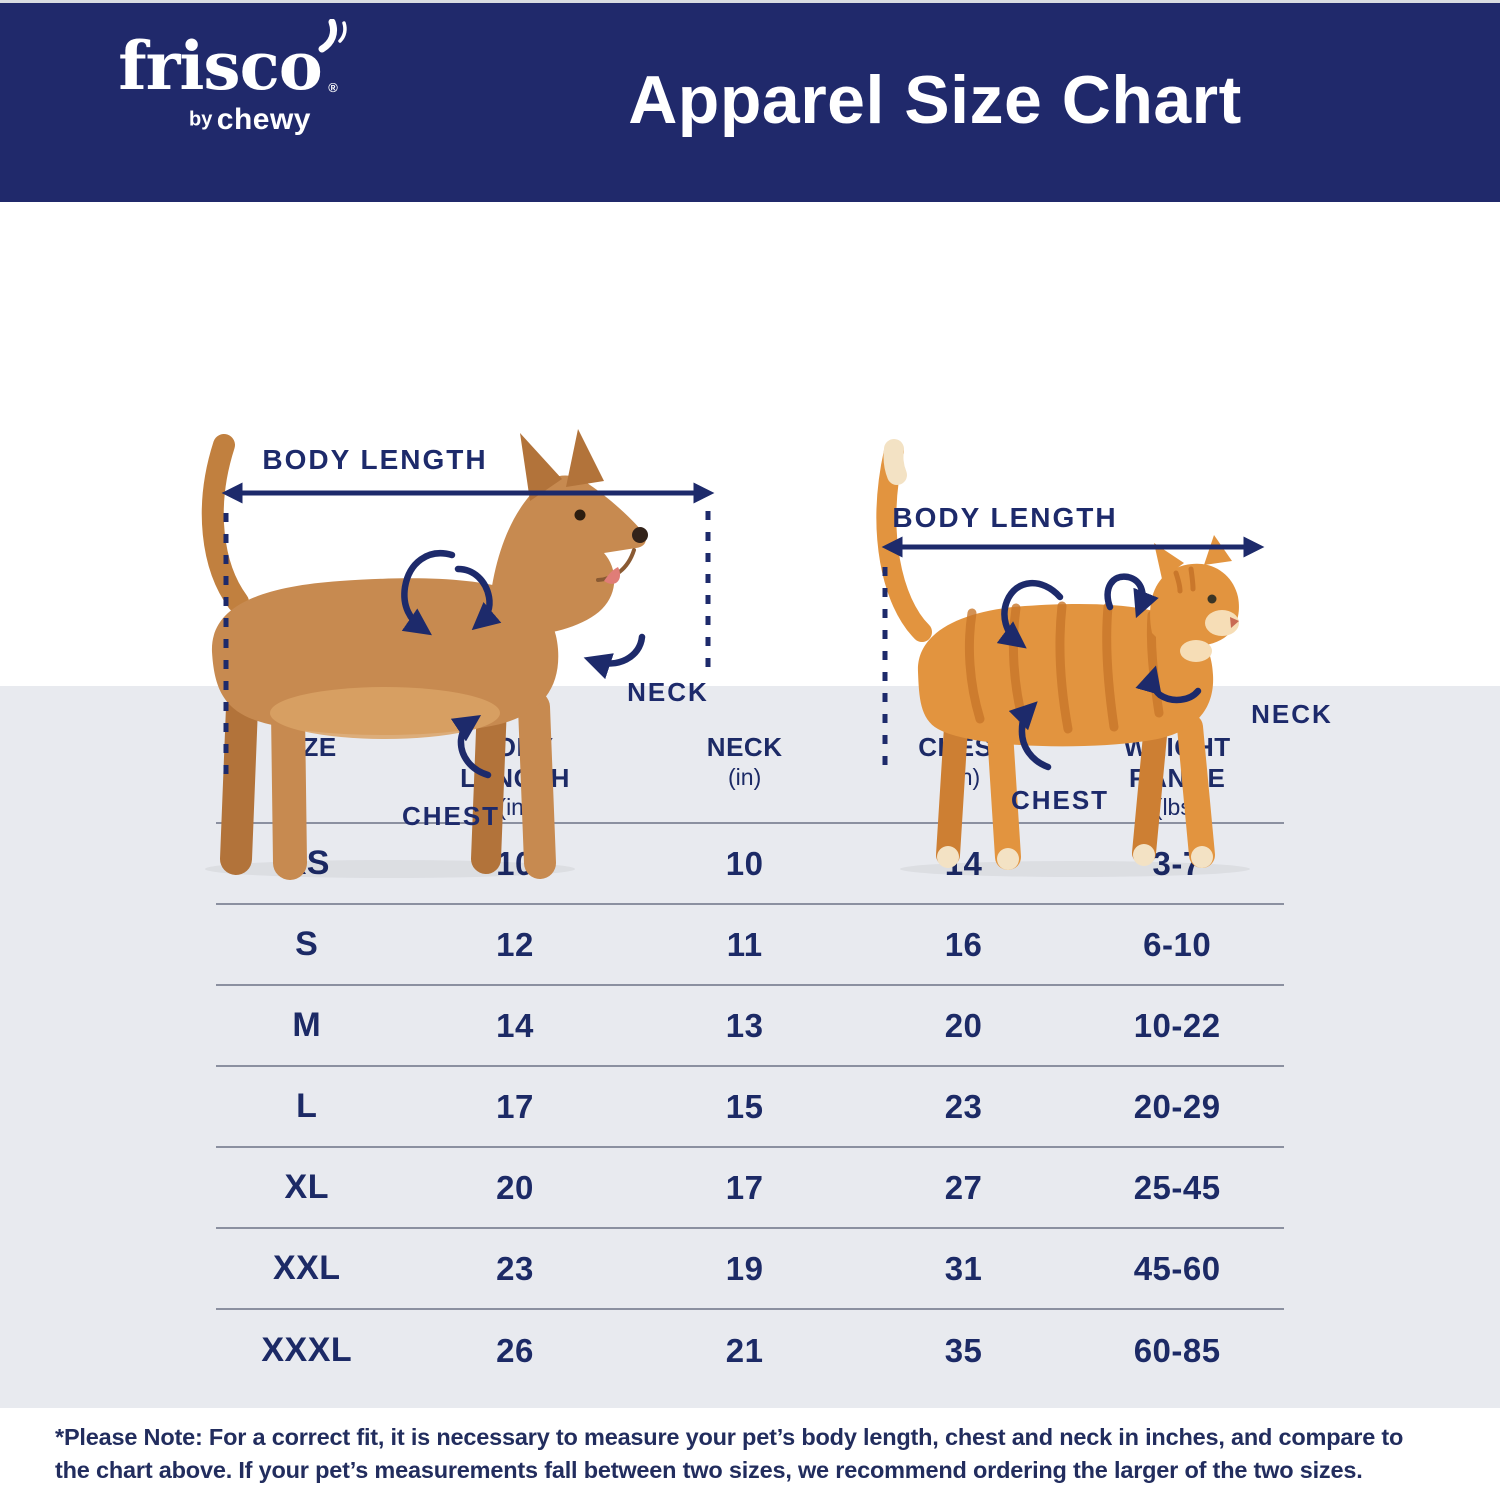 The height and width of the screenshot is (1500, 1500). What do you see at coordinates (333, 87) in the screenshot?
I see `registered-mark: ®` at bounding box center [333, 87].